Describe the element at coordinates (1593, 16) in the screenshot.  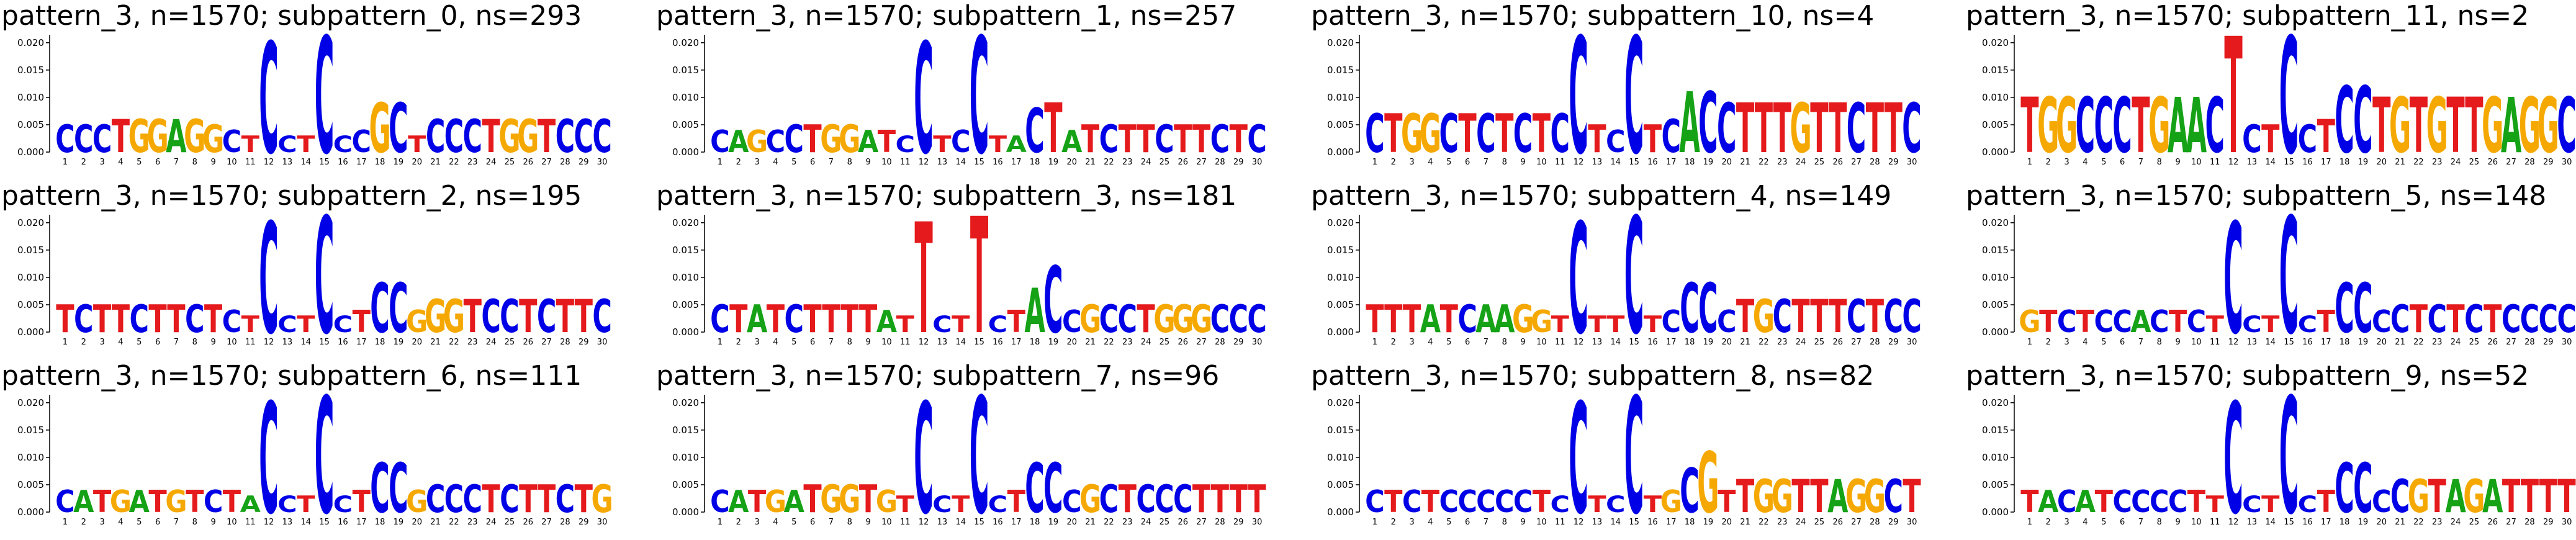
I see `panel-title: pattern_3, n=1570; subpattern_10, ns=4` at that location.